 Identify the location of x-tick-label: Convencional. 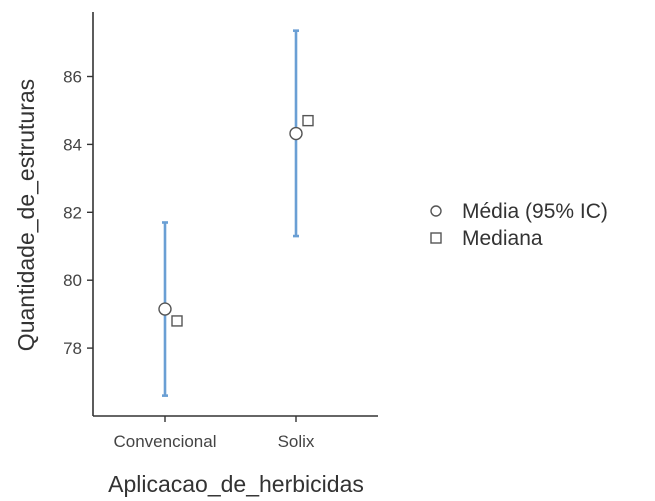
(164, 441).